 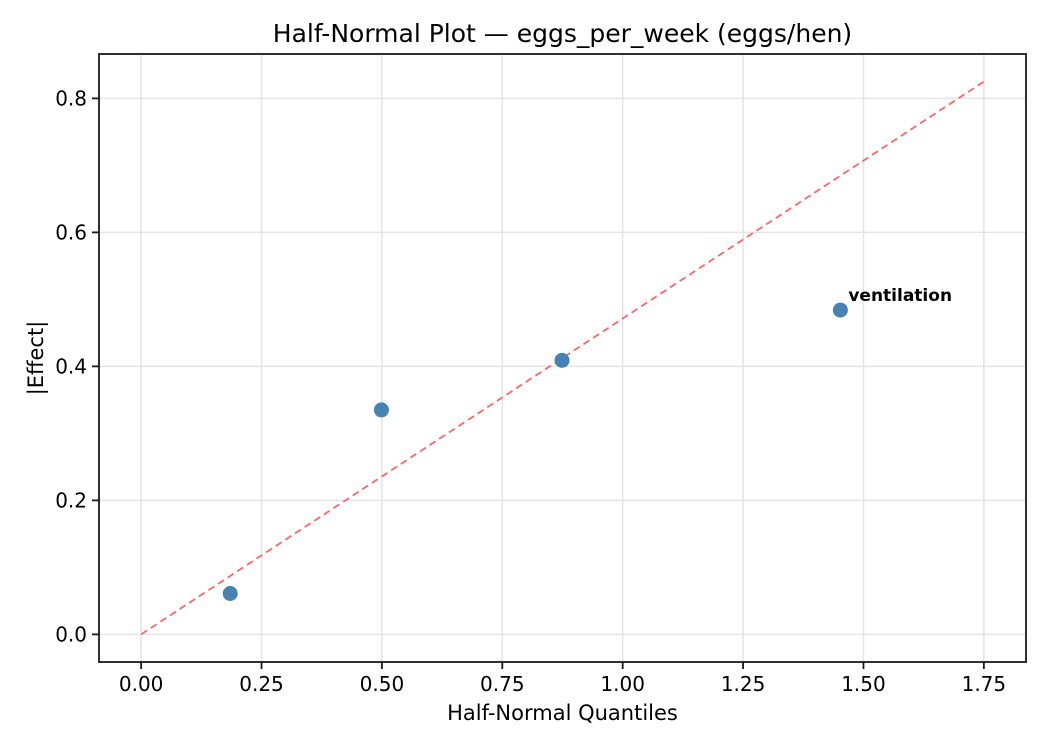 I want to click on y-tick-label: 0.4, so click(x=71, y=366).